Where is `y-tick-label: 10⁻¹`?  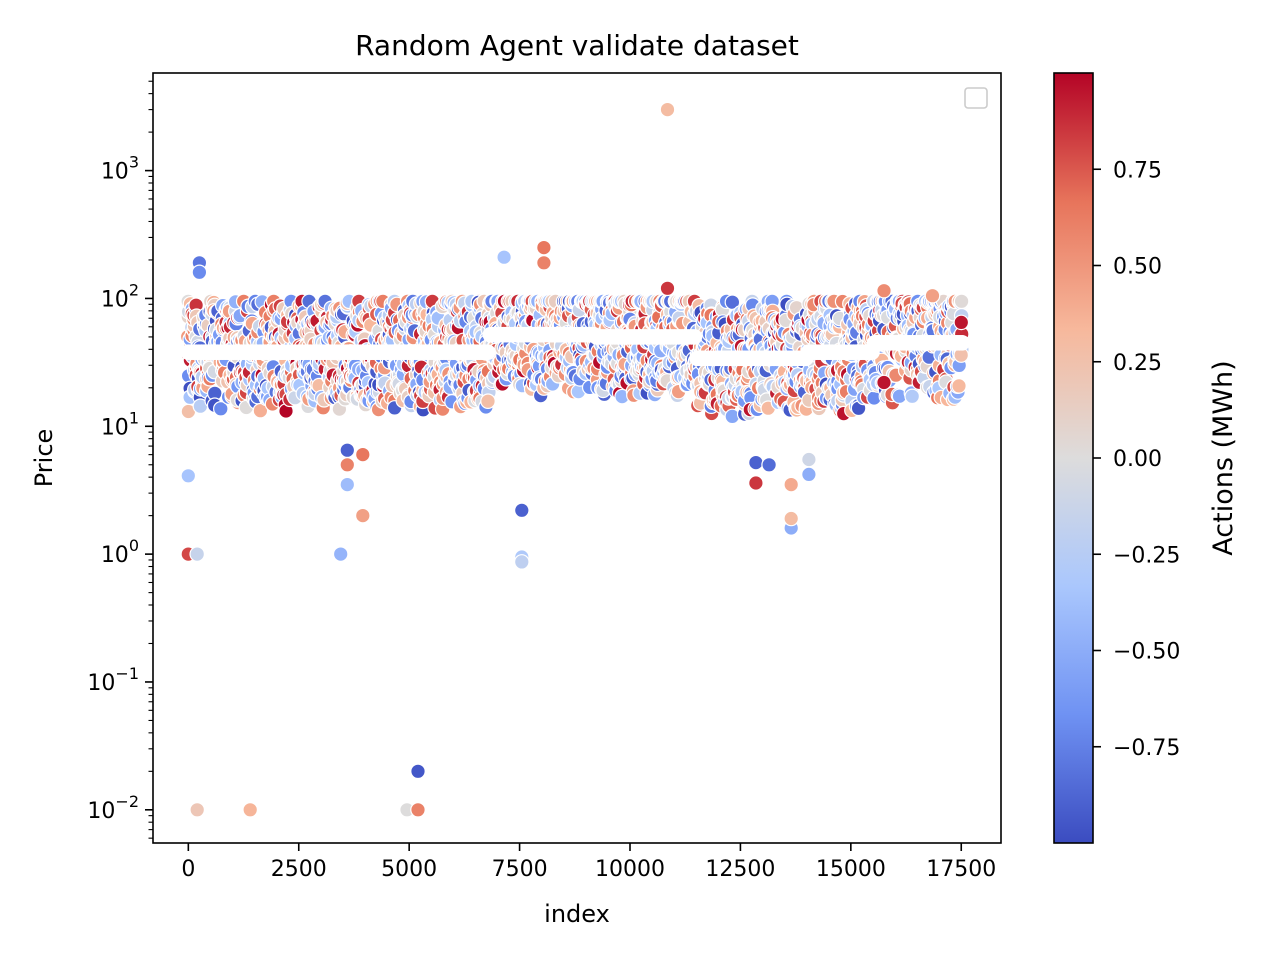 y-tick-label: 10⁻¹ is located at coordinates (113, 680).